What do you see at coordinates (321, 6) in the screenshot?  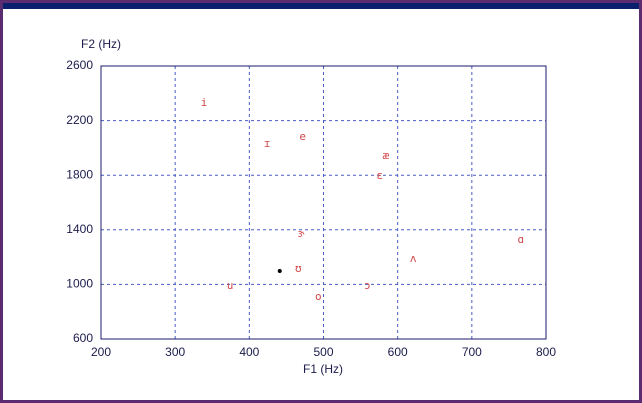 I see `title-bar` at bounding box center [321, 6].